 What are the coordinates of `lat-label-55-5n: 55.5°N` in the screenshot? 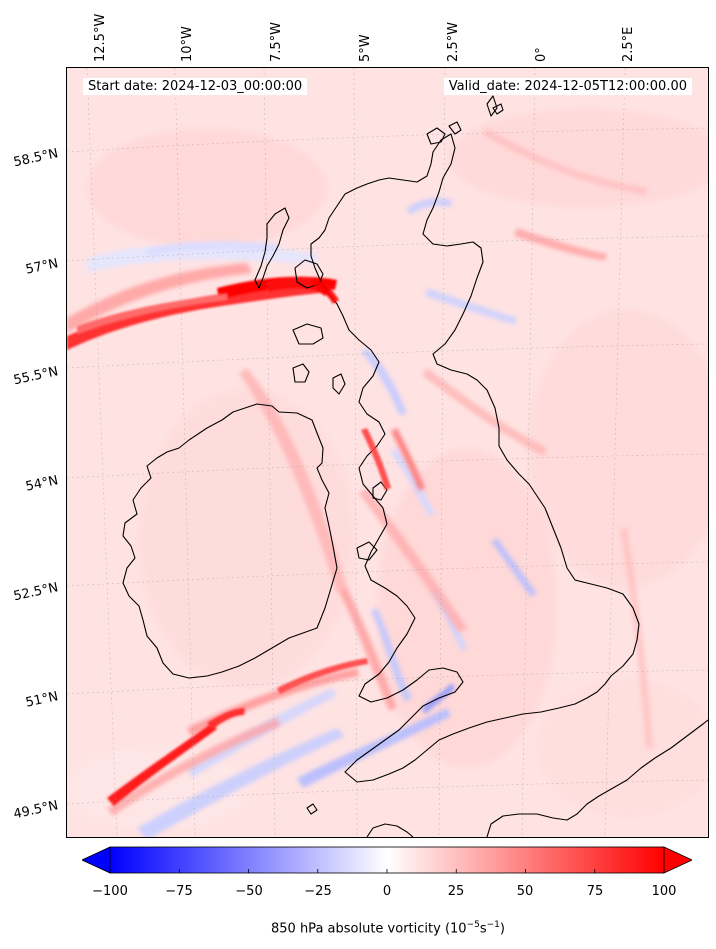 It's located at (36, 376).